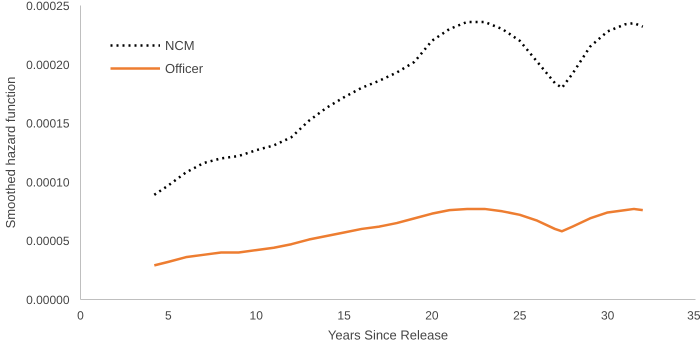  What do you see at coordinates (80, 315) in the screenshot?
I see `x-tick-label: 0` at bounding box center [80, 315].